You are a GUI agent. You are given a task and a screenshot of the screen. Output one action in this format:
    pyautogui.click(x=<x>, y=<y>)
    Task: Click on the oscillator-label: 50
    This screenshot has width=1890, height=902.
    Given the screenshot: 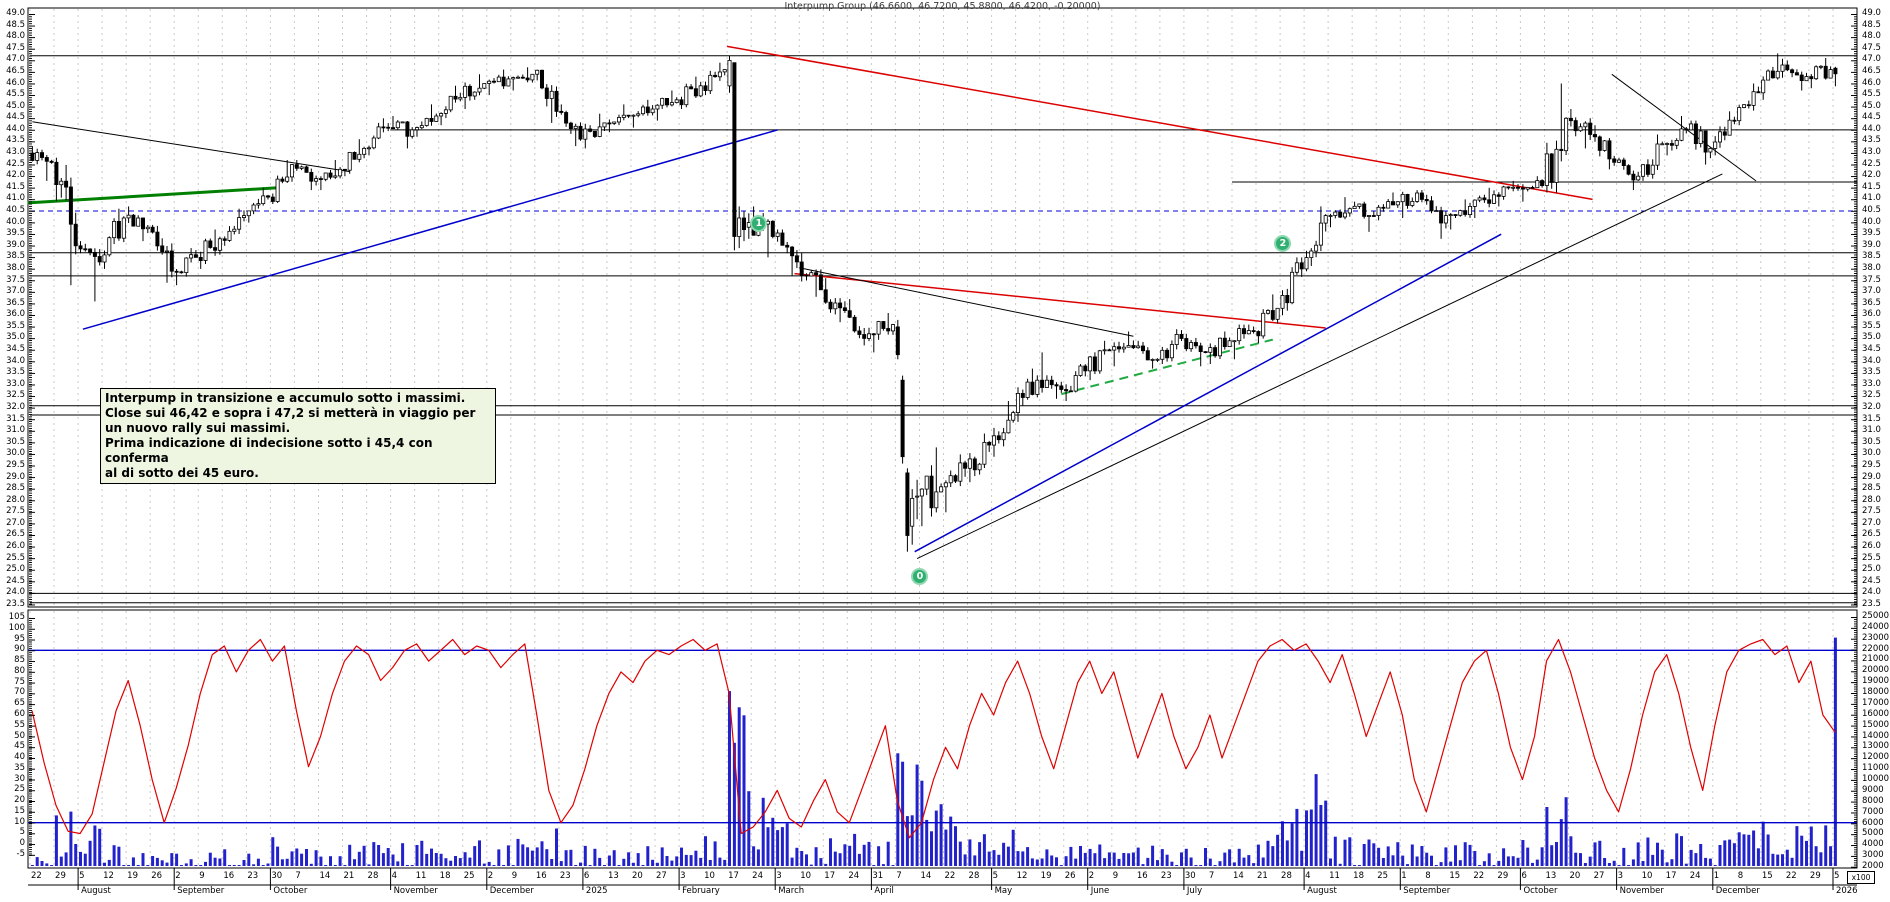 What is the action you would take?
    pyautogui.click(x=19, y=735)
    